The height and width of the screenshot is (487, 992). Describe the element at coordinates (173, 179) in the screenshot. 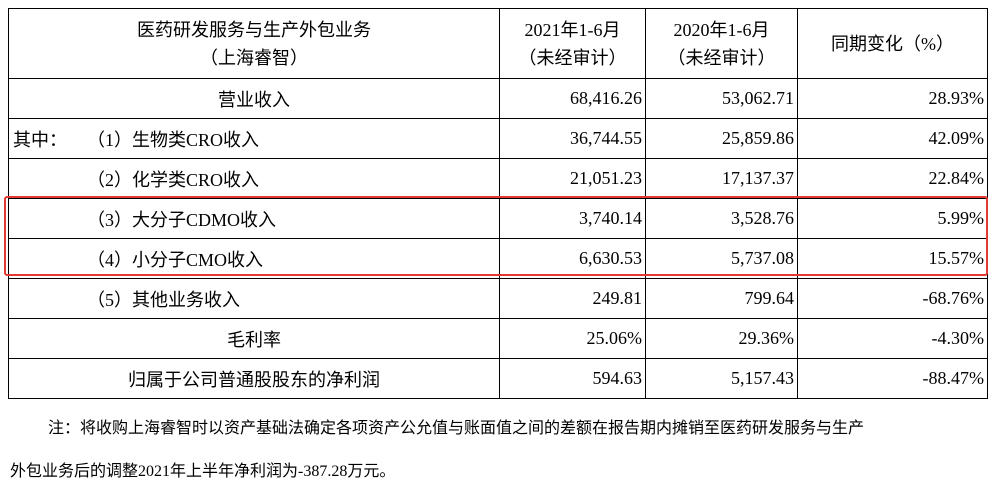

I see `row-label: （2）化学类CRO收入` at that location.